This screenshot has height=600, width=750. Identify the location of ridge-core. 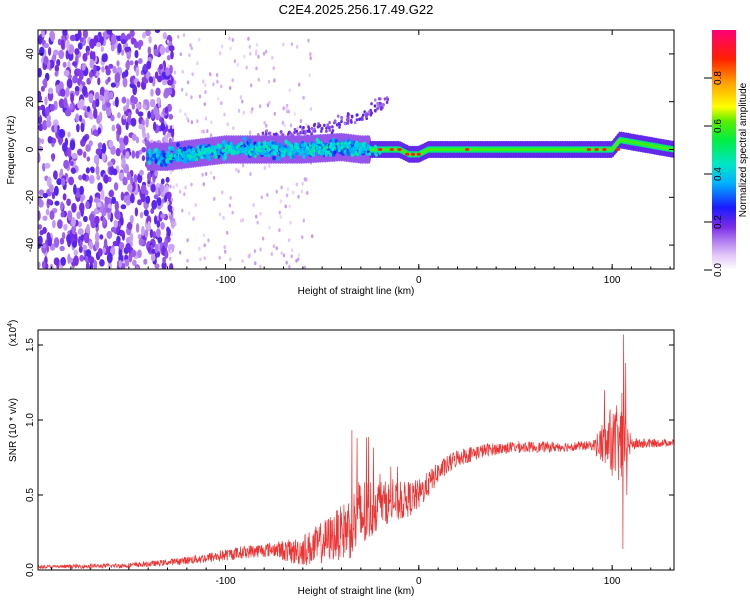
(281, 145).